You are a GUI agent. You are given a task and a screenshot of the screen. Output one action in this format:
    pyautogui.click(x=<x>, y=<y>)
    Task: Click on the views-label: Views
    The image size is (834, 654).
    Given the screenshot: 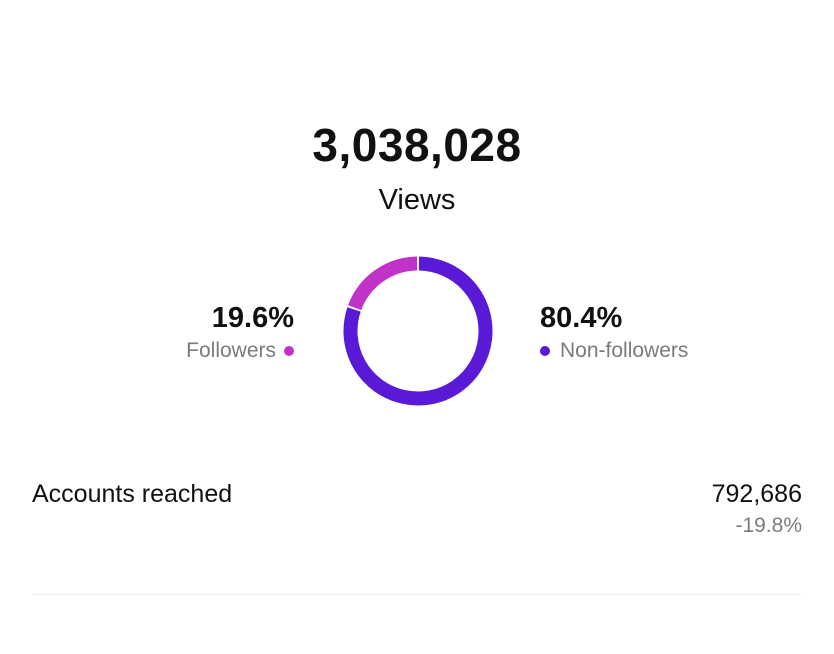 What is the action you would take?
    pyautogui.click(x=417, y=200)
    